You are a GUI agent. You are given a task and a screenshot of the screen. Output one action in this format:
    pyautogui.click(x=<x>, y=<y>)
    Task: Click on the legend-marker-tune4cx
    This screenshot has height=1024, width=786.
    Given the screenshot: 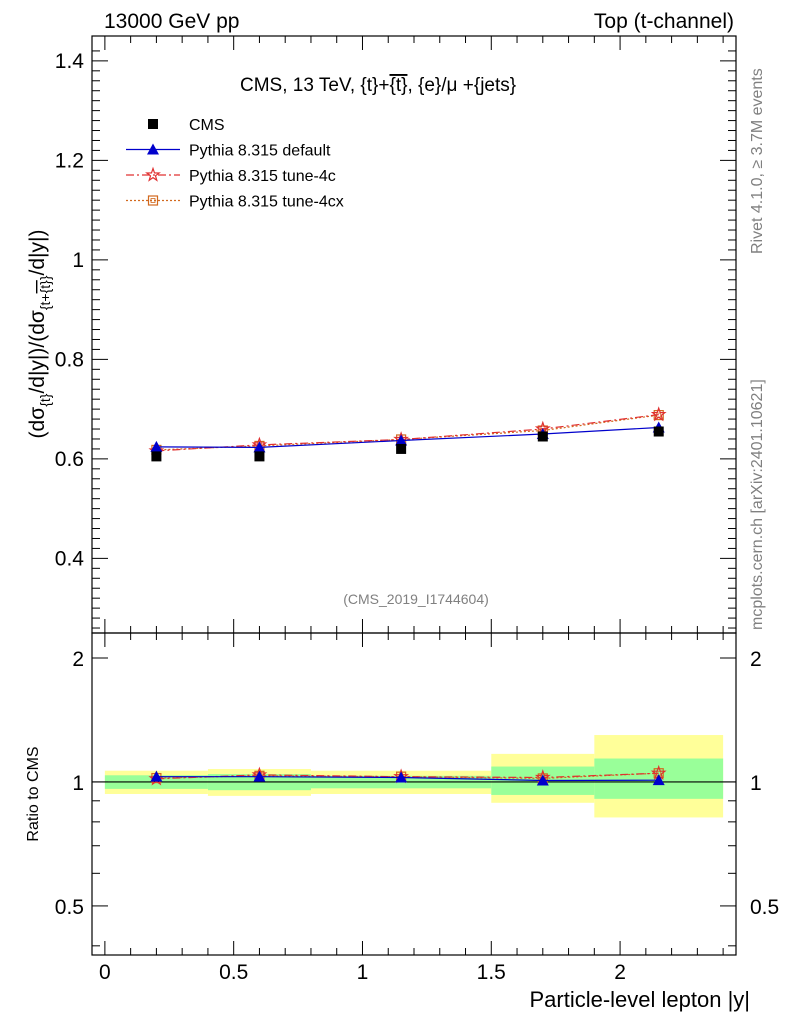 What is the action you would take?
    pyautogui.click(x=153, y=200)
    